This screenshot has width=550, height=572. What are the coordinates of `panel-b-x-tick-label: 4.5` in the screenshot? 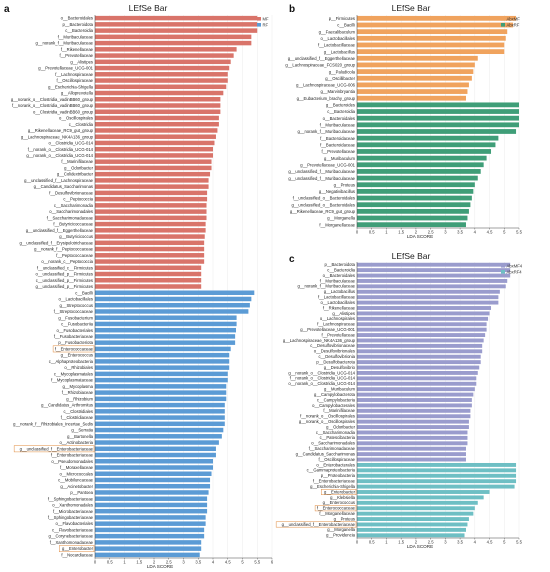 It's located at (490, 232).